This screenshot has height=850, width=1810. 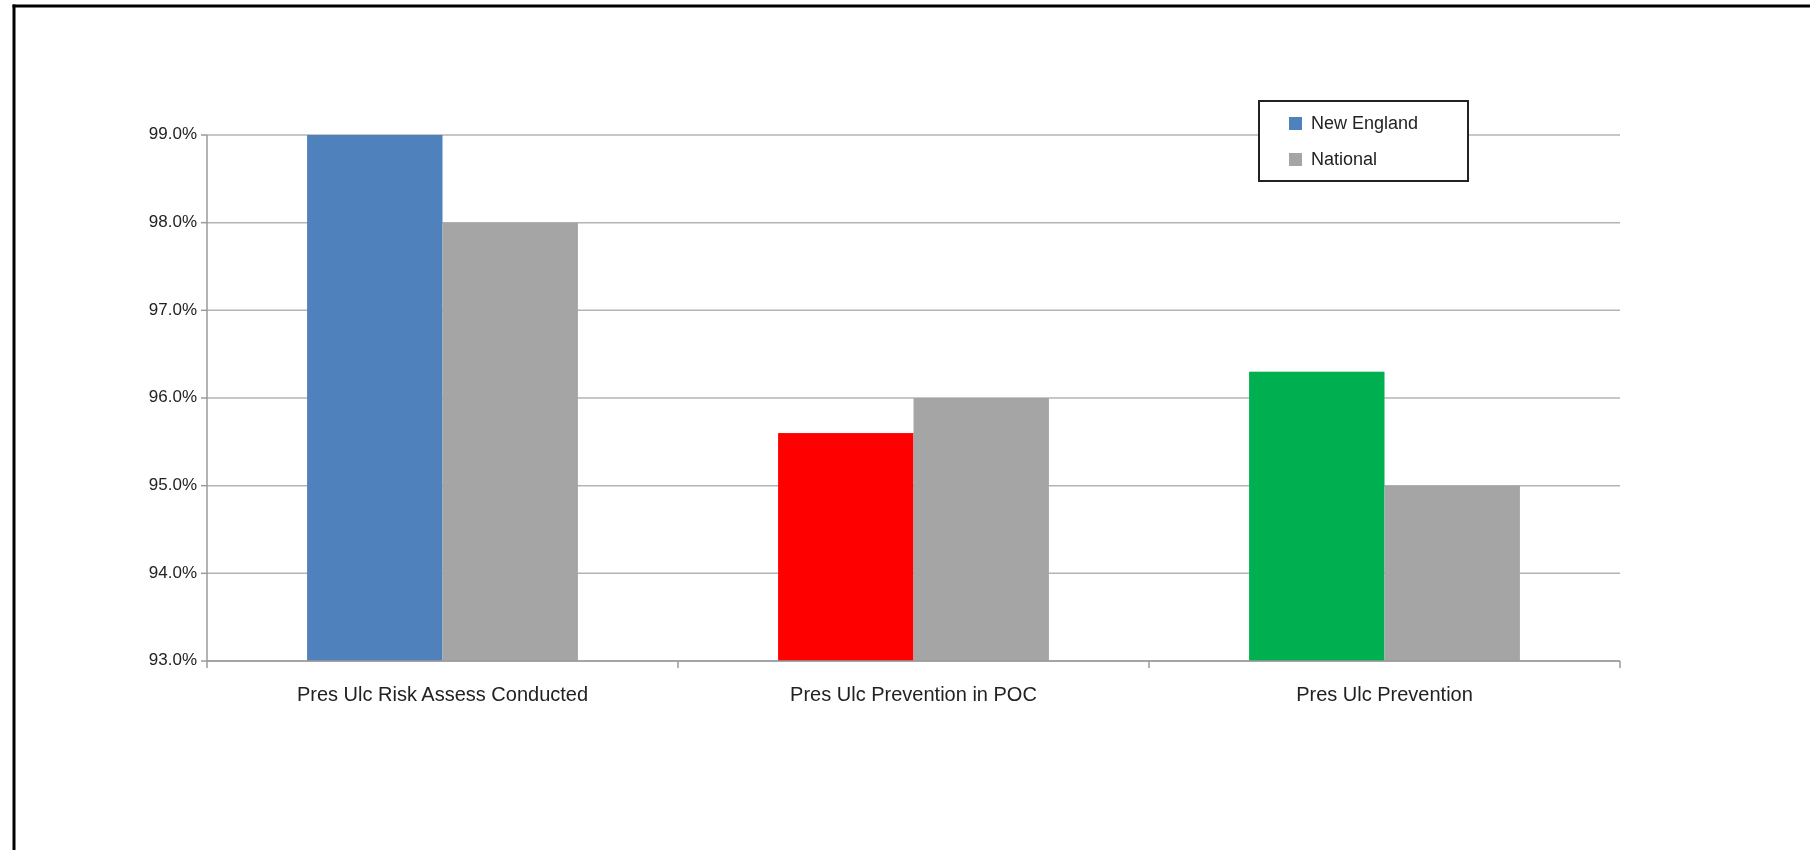 What do you see at coordinates (442, 694) in the screenshot?
I see `x-tick-label: Pres Ulc Risk Assess Conducted` at bounding box center [442, 694].